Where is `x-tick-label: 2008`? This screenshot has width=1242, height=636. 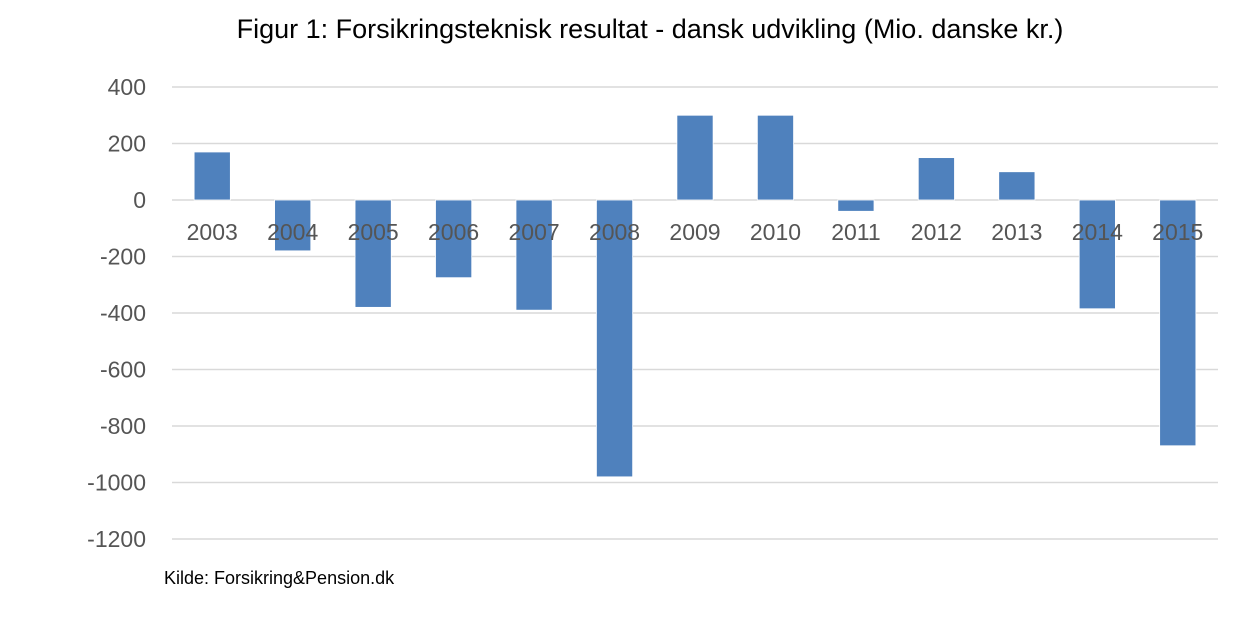 x-tick-label: 2008 is located at coordinates (614, 232).